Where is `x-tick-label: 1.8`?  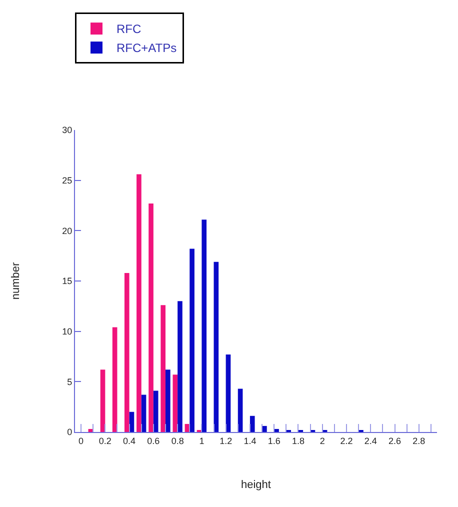 x-tick-label: 1.8 is located at coordinates (298, 441).